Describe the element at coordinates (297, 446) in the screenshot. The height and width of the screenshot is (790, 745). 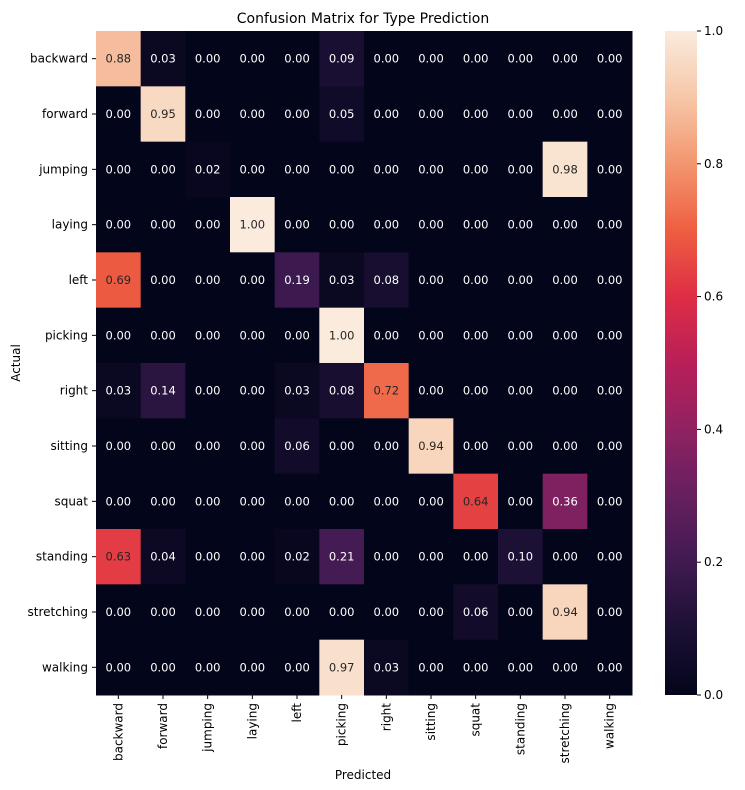
I see `cell-value-label: 0.06` at that location.